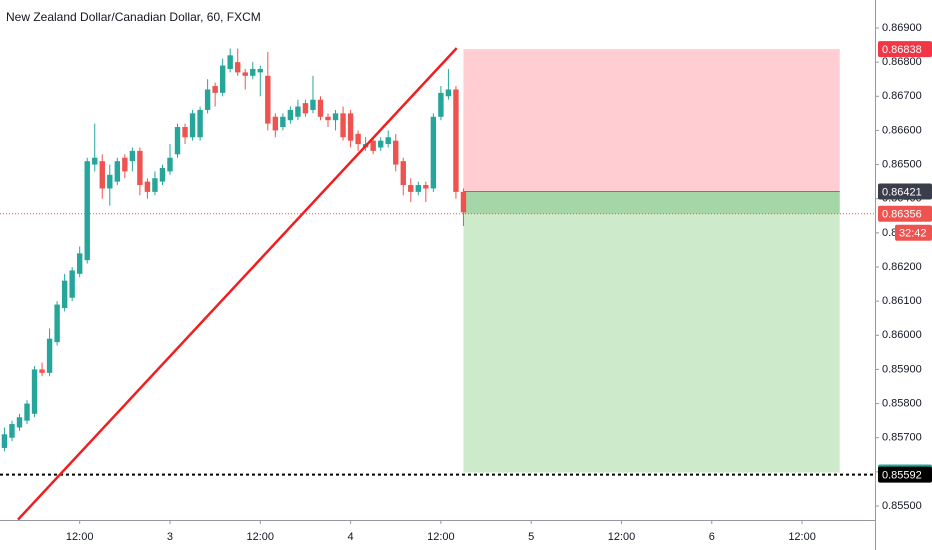  Describe the element at coordinates (902, 267) in the screenshot. I see `y-tick-label: 0.86200` at that location.